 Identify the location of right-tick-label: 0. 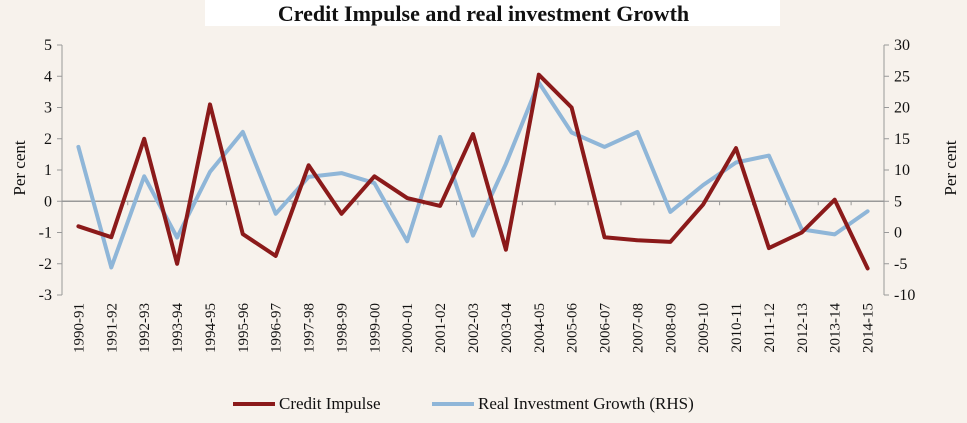
(898, 233).